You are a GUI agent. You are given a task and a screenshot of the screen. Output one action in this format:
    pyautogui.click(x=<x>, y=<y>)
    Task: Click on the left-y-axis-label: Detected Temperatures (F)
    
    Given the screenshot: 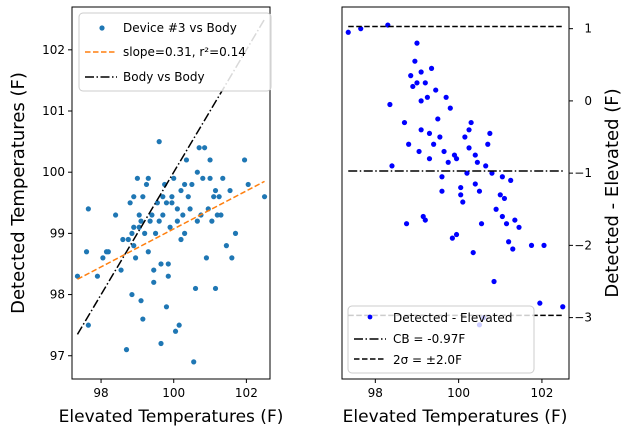 What is the action you would take?
    pyautogui.click(x=18, y=193)
    